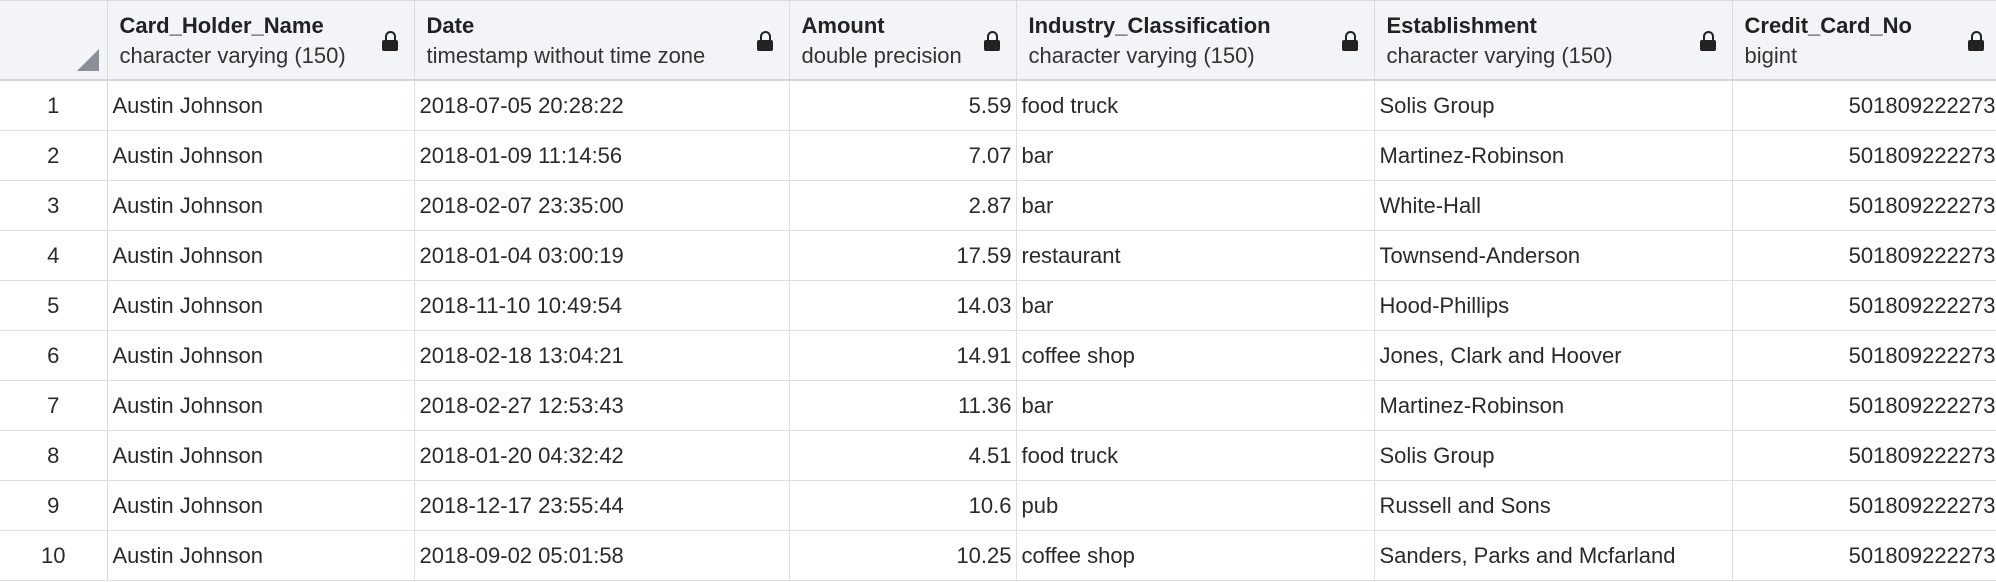 The height and width of the screenshot is (582, 1996). Describe the element at coordinates (54, 555) in the screenshot. I see `row-index: 10` at that location.